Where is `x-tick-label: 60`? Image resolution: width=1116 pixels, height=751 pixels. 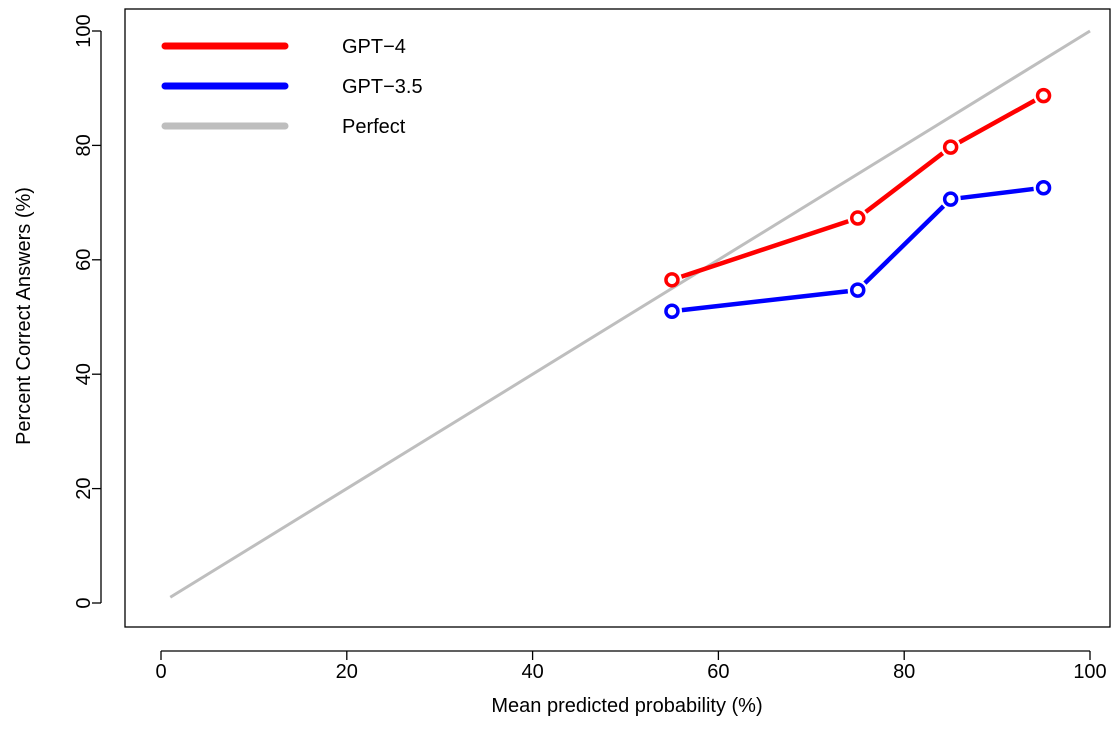 x-tick-label: 60 is located at coordinates (718, 672).